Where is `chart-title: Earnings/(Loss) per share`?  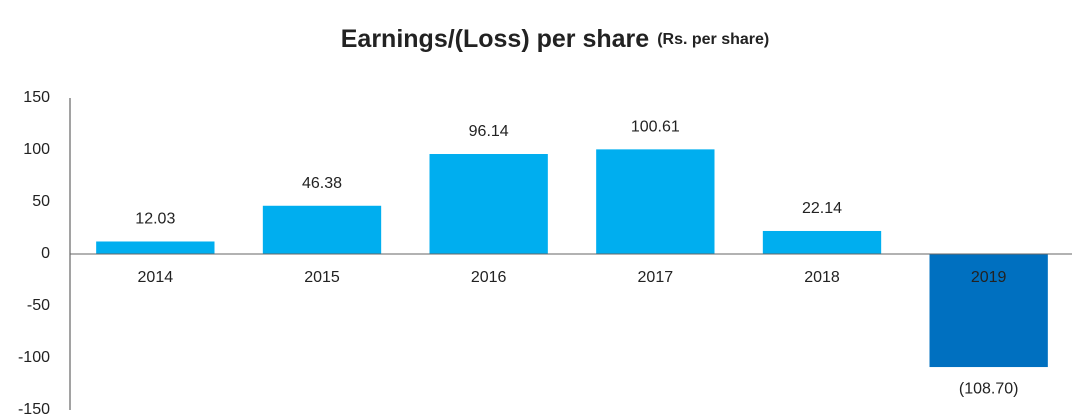
chart-title: Earnings/(Loss) per share is located at coordinates (495, 39).